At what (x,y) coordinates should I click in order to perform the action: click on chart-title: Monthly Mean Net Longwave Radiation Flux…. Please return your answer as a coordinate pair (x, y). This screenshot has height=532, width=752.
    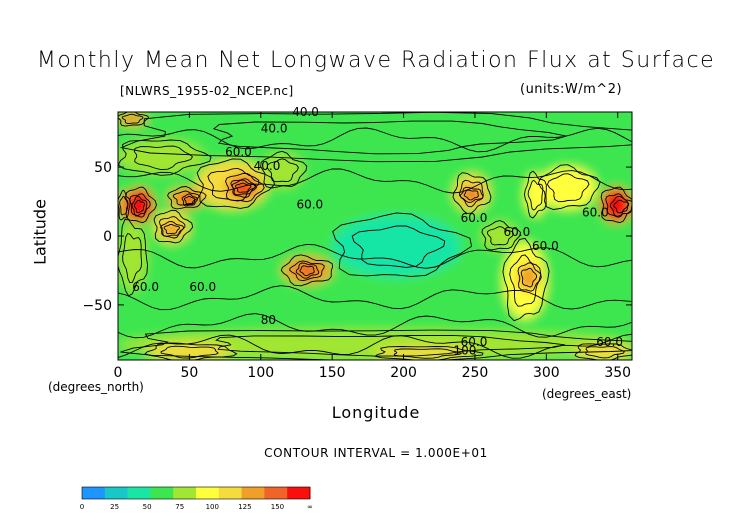
    Looking at the image, I should click on (376, 60).